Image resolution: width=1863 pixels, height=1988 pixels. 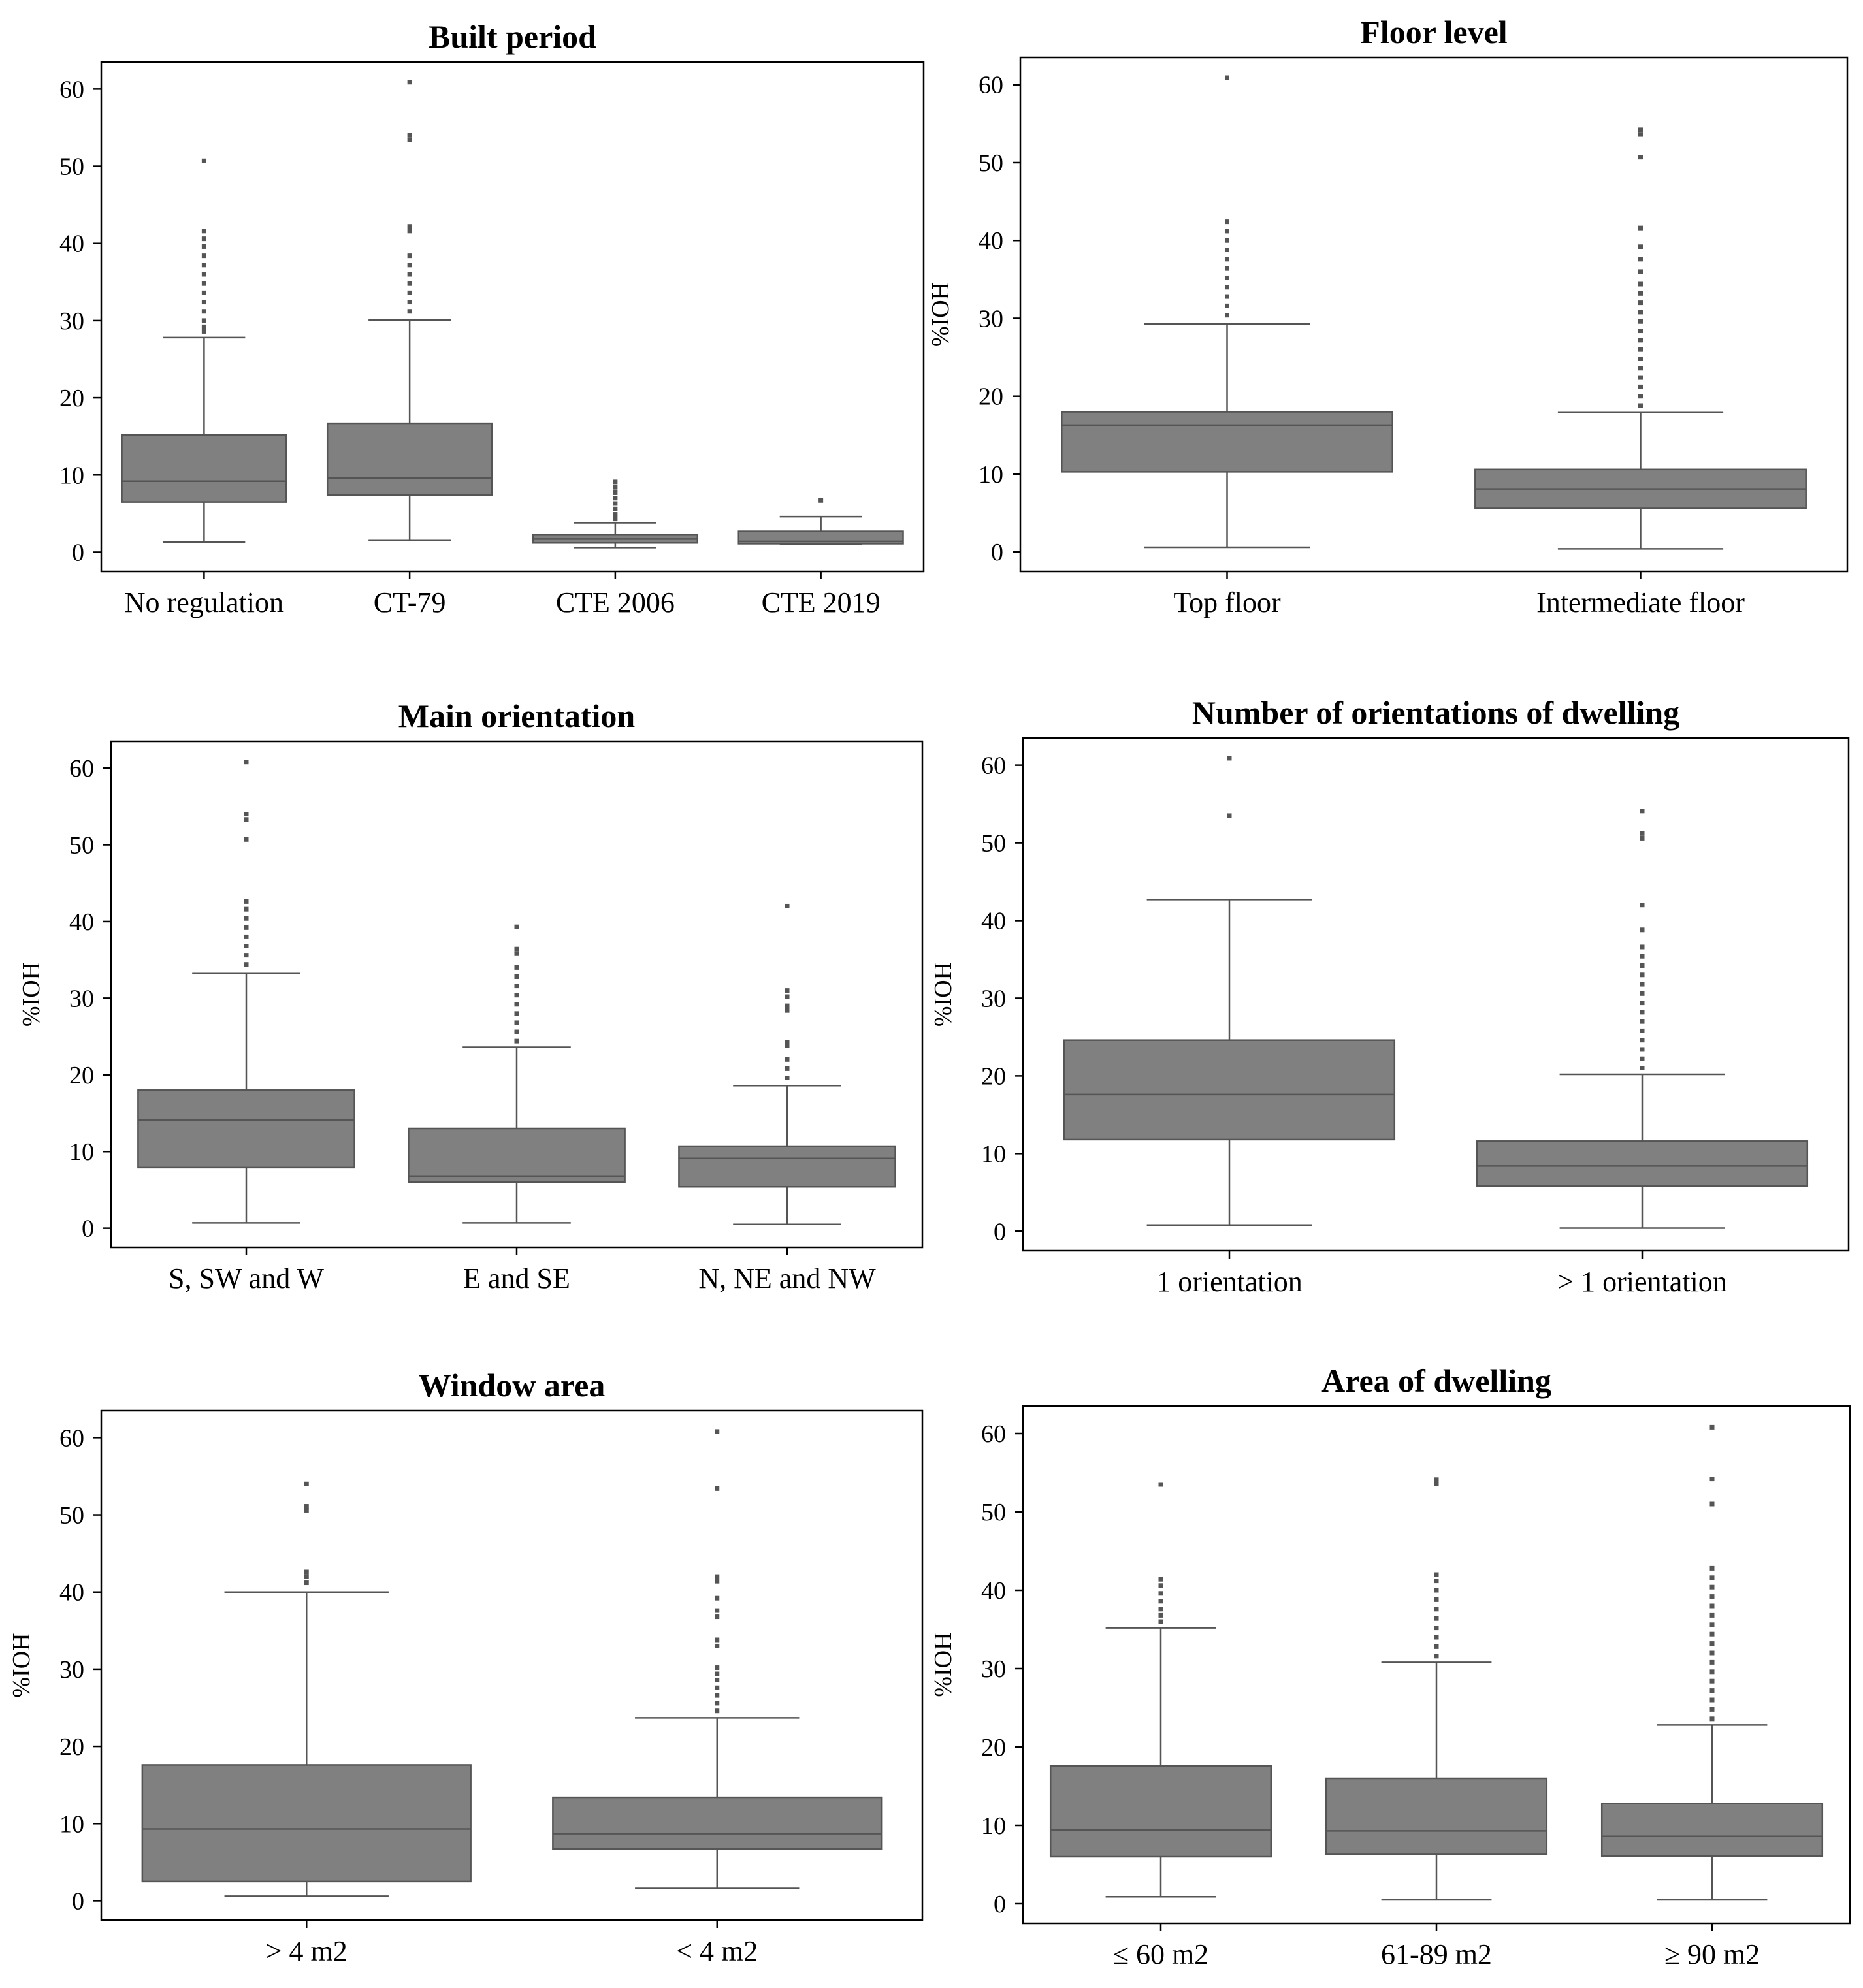 I want to click on x-category-label: ≥ 90 m2, so click(x=1712, y=1954).